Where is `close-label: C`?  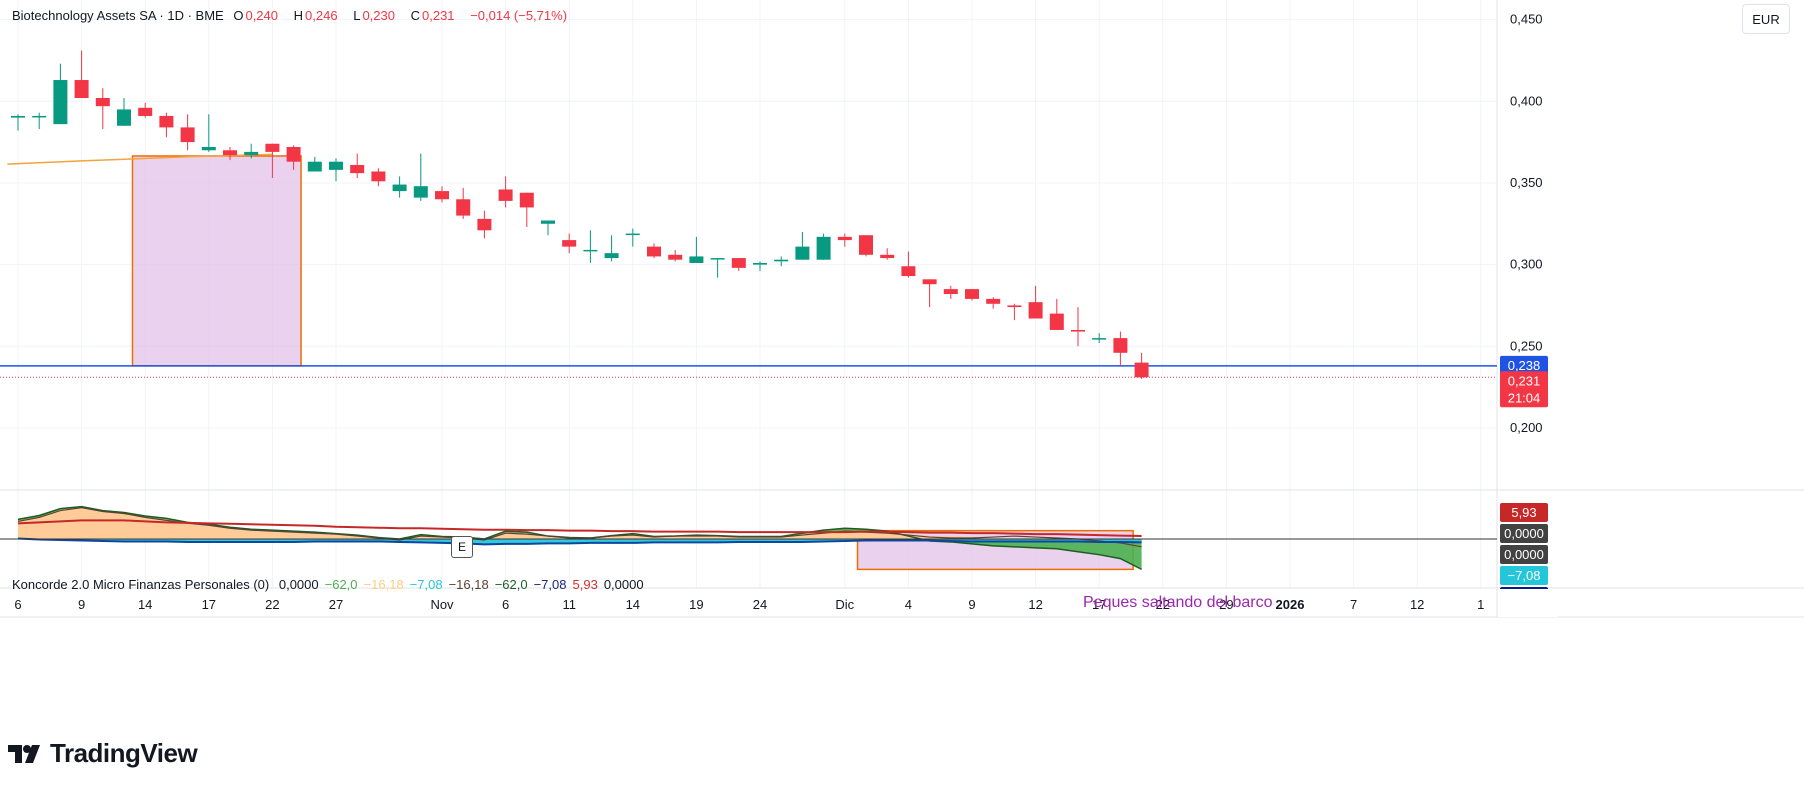 close-label: C is located at coordinates (415, 15).